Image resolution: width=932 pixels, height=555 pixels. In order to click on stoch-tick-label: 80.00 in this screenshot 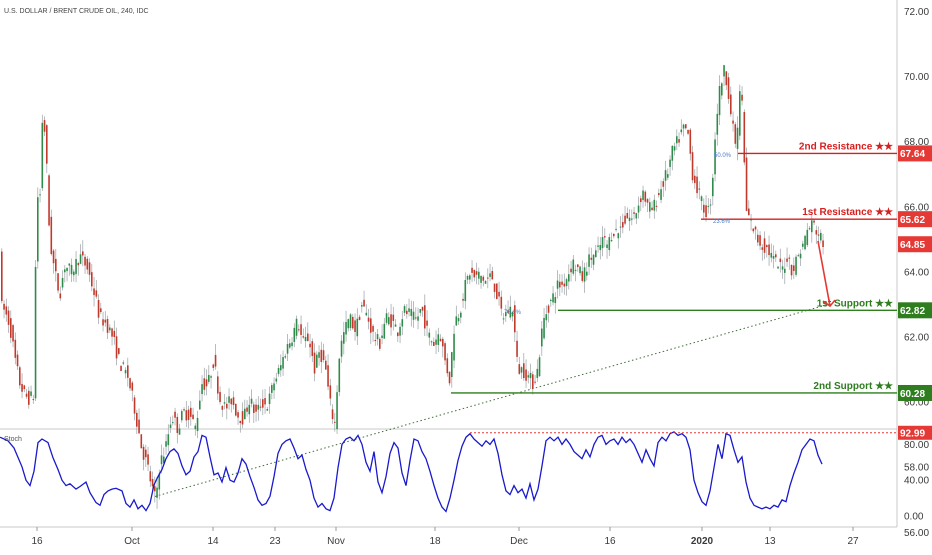, I will do `click(916, 445)`.